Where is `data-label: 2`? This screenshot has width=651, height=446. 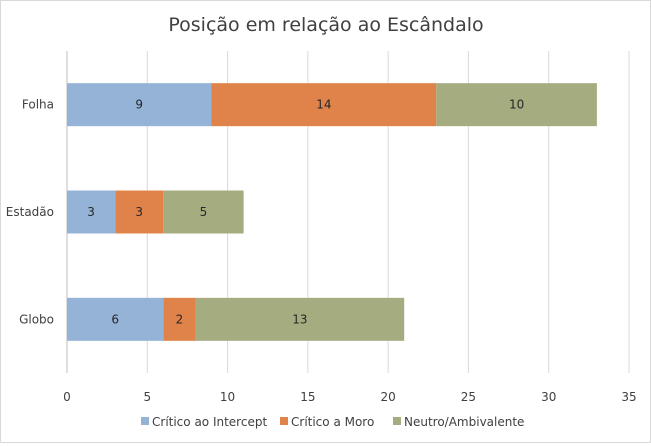 data-label: 2 is located at coordinates (180, 319).